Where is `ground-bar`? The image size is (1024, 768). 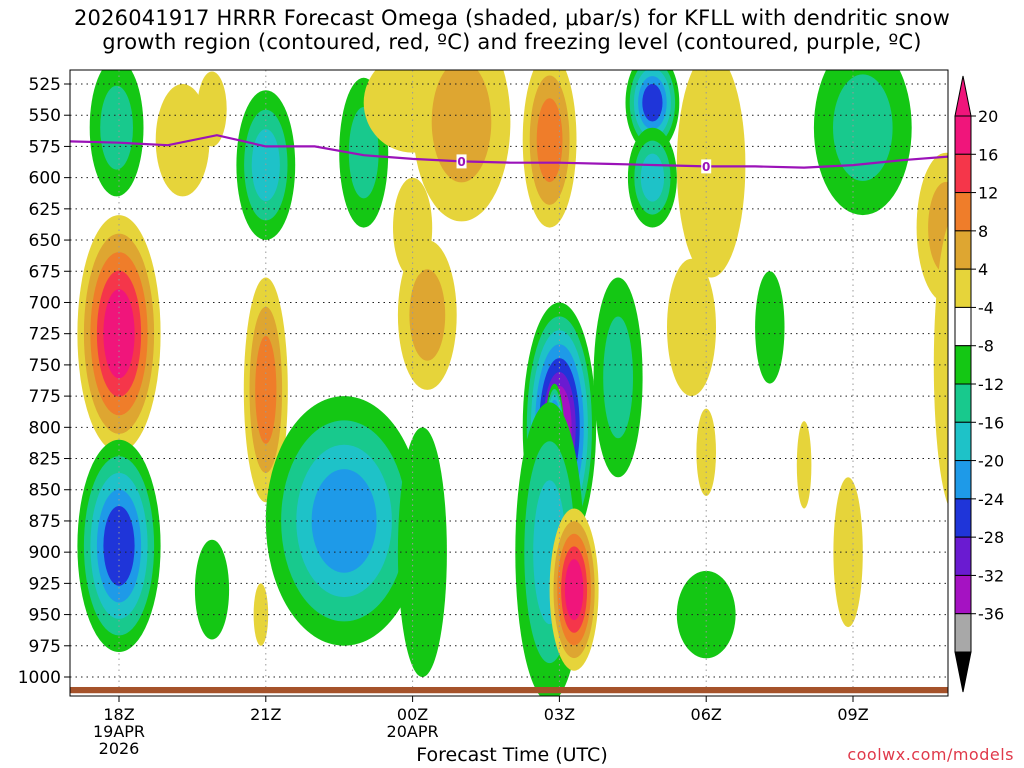 ground-bar is located at coordinates (509, 690).